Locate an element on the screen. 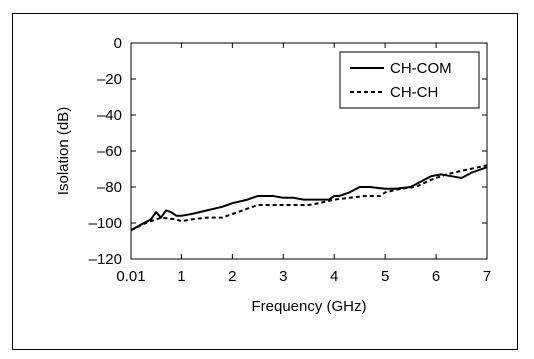 The width and height of the screenshot is (534, 359). x-tick-label: 2 is located at coordinates (232, 276).